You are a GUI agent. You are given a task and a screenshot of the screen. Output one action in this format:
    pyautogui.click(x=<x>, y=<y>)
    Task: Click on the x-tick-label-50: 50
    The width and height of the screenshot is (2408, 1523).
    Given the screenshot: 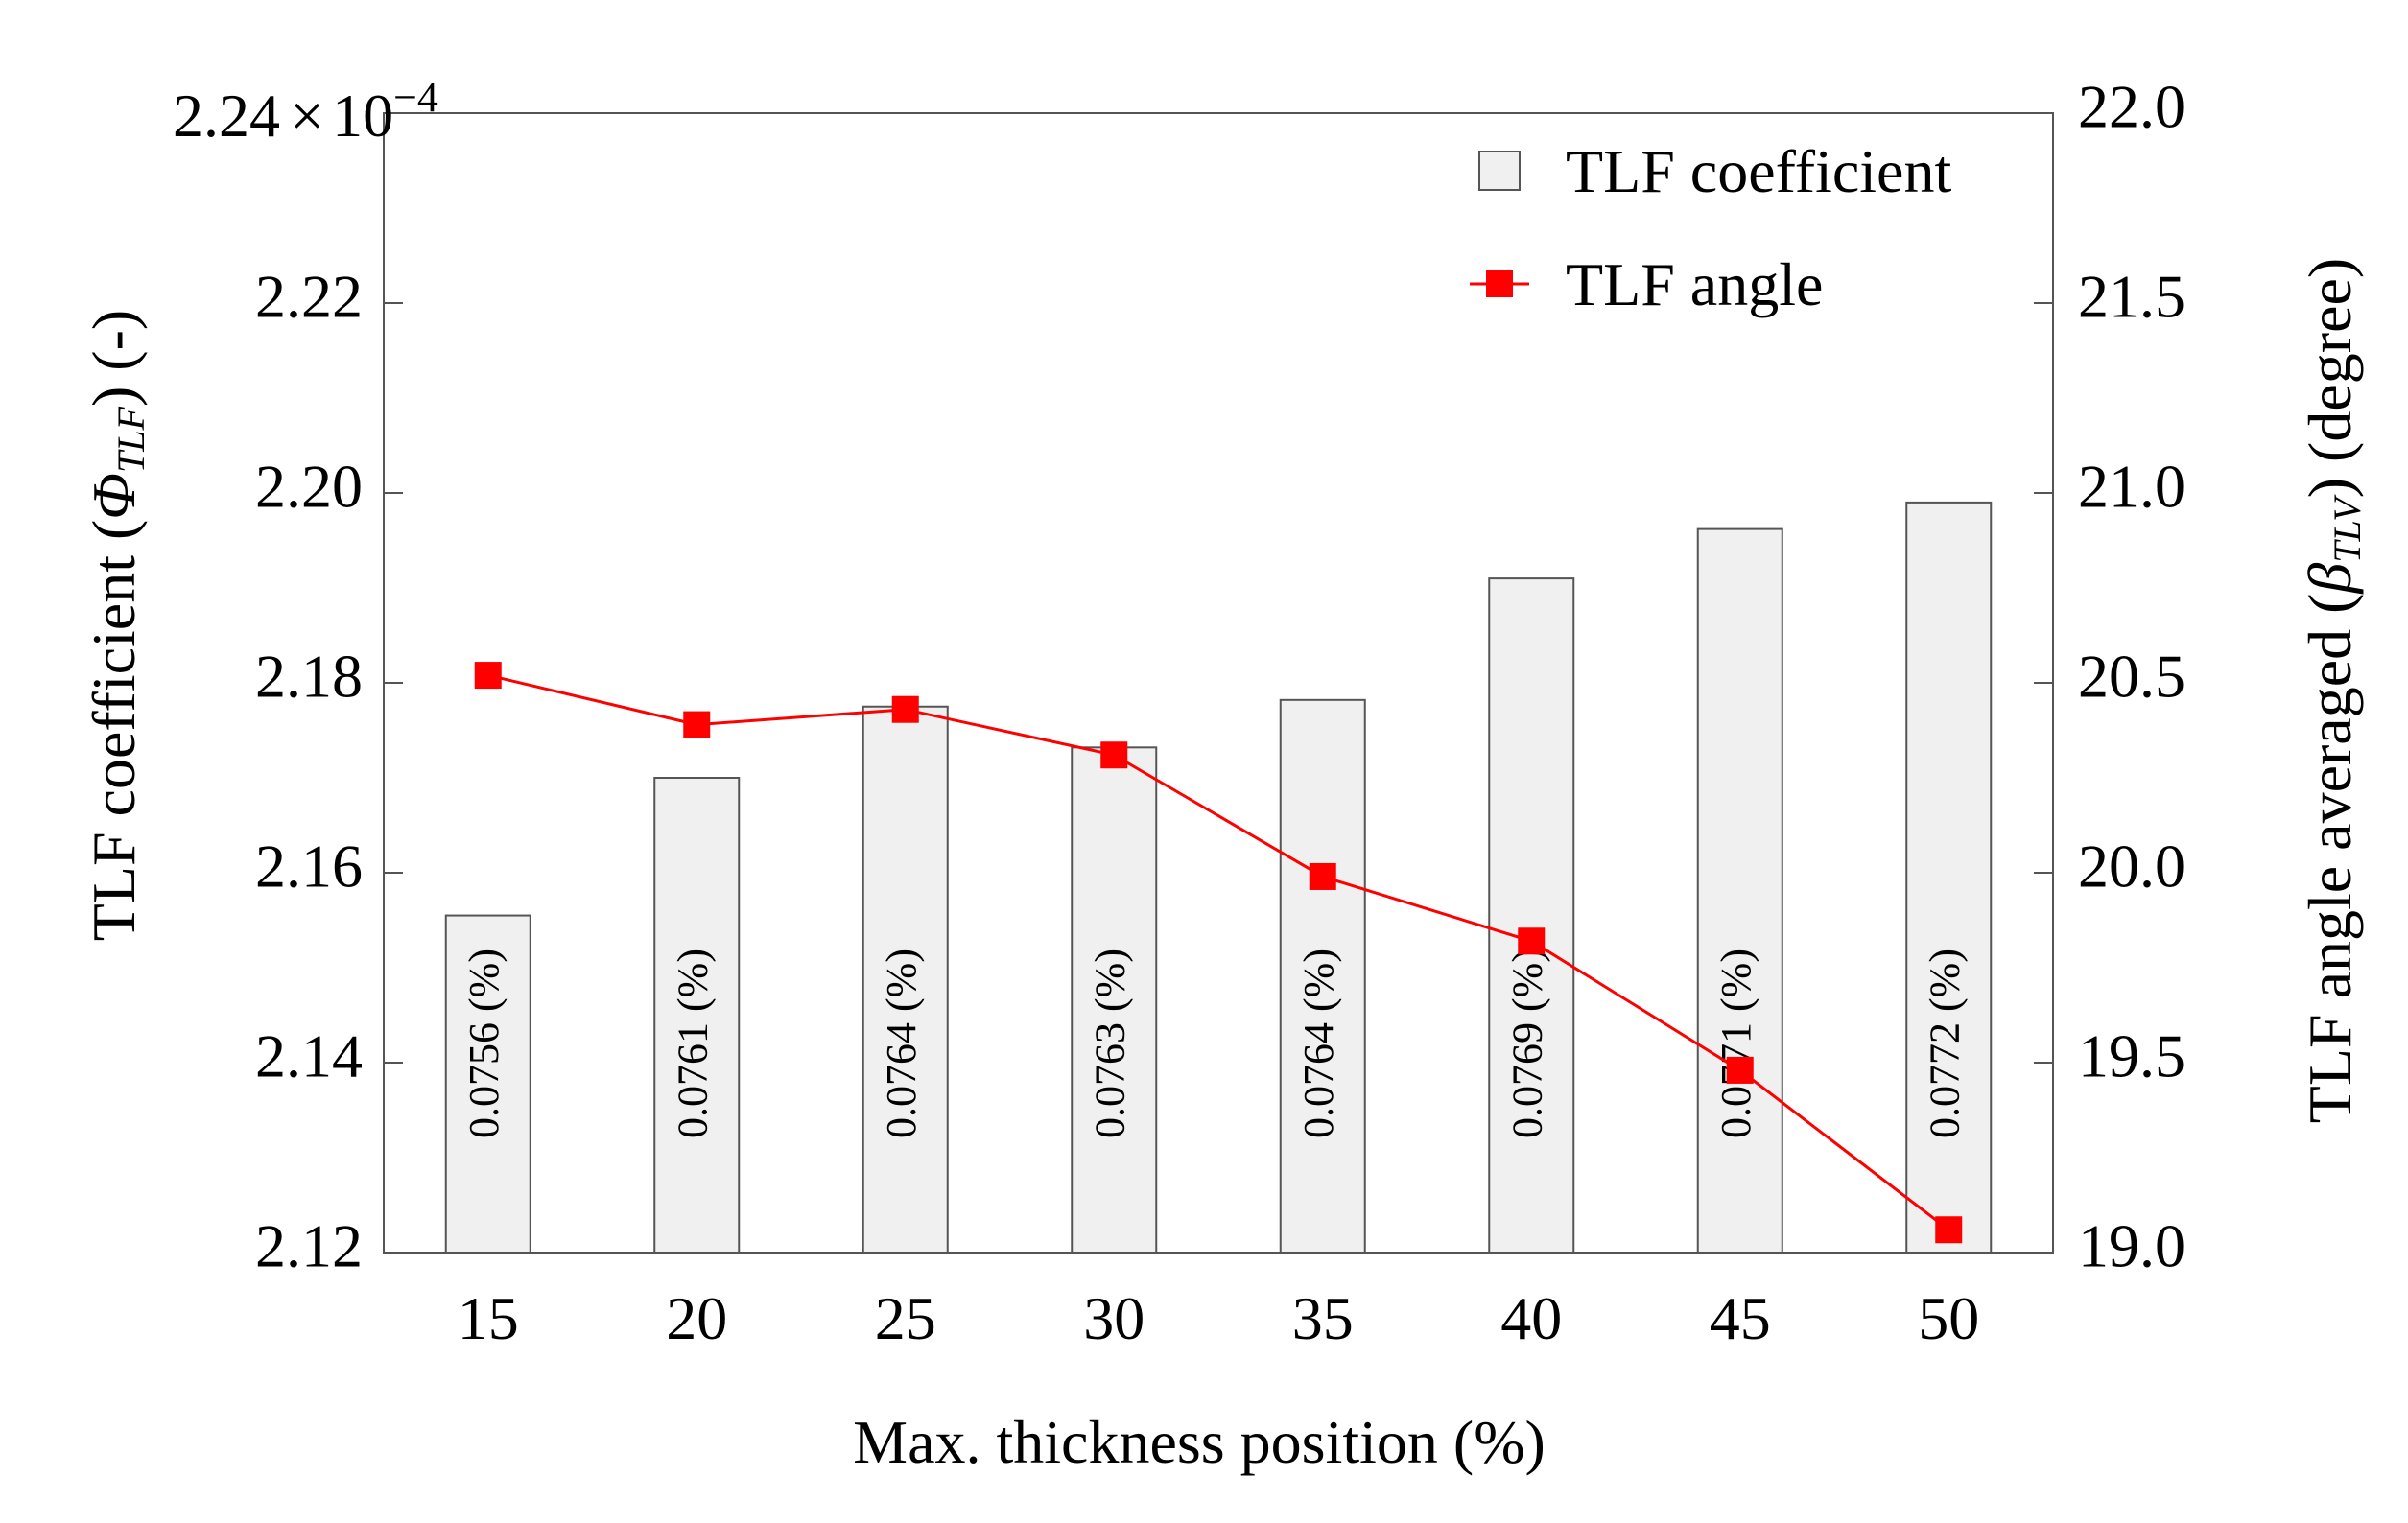 What is the action you would take?
    pyautogui.click(x=1948, y=1318)
    